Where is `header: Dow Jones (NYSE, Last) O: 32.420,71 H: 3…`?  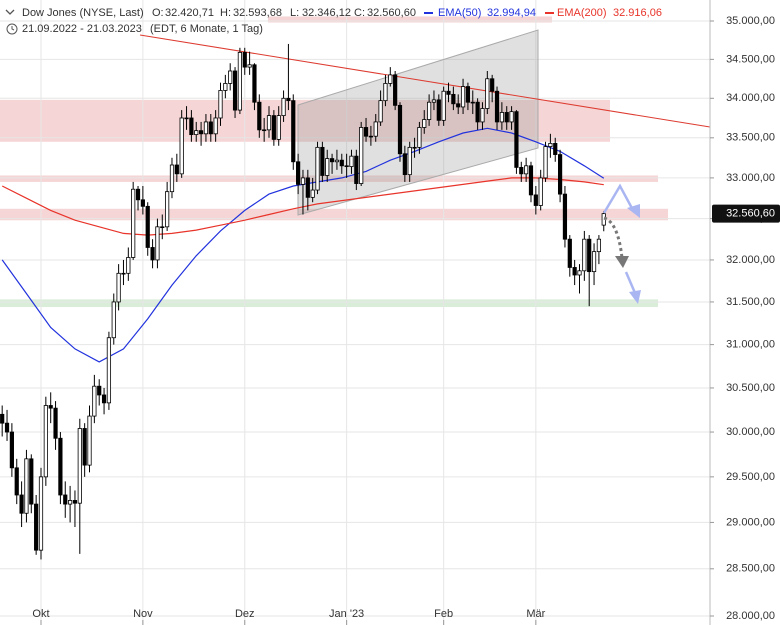 header: Dow Jones (NYSE, Last) O: 32.420,71 H: 3… is located at coordinates (210, 21).